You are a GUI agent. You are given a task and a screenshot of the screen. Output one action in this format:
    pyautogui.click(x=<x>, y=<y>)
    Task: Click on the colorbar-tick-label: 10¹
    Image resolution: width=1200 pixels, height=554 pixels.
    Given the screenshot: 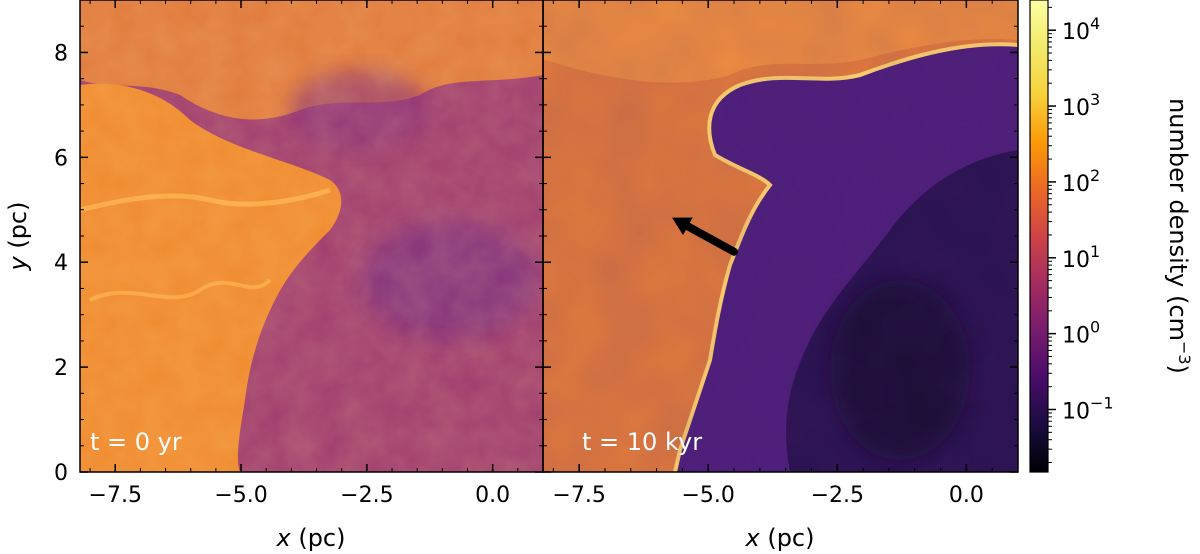 What is the action you would take?
    pyautogui.click(x=1081, y=257)
    